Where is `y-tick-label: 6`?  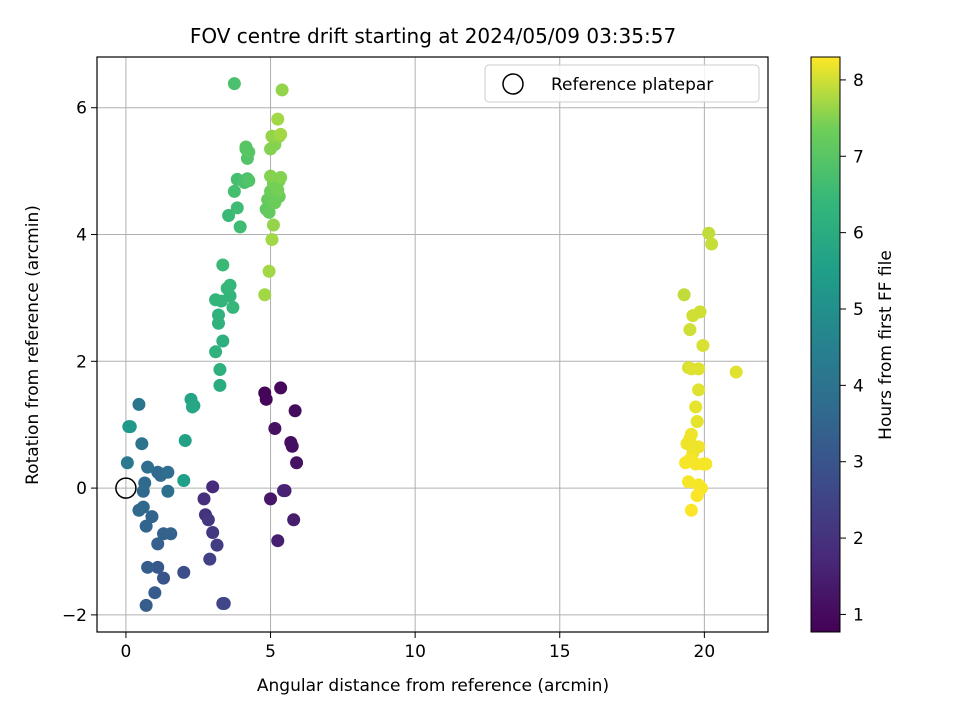
y-tick-label: 6 is located at coordinates (81, 109).